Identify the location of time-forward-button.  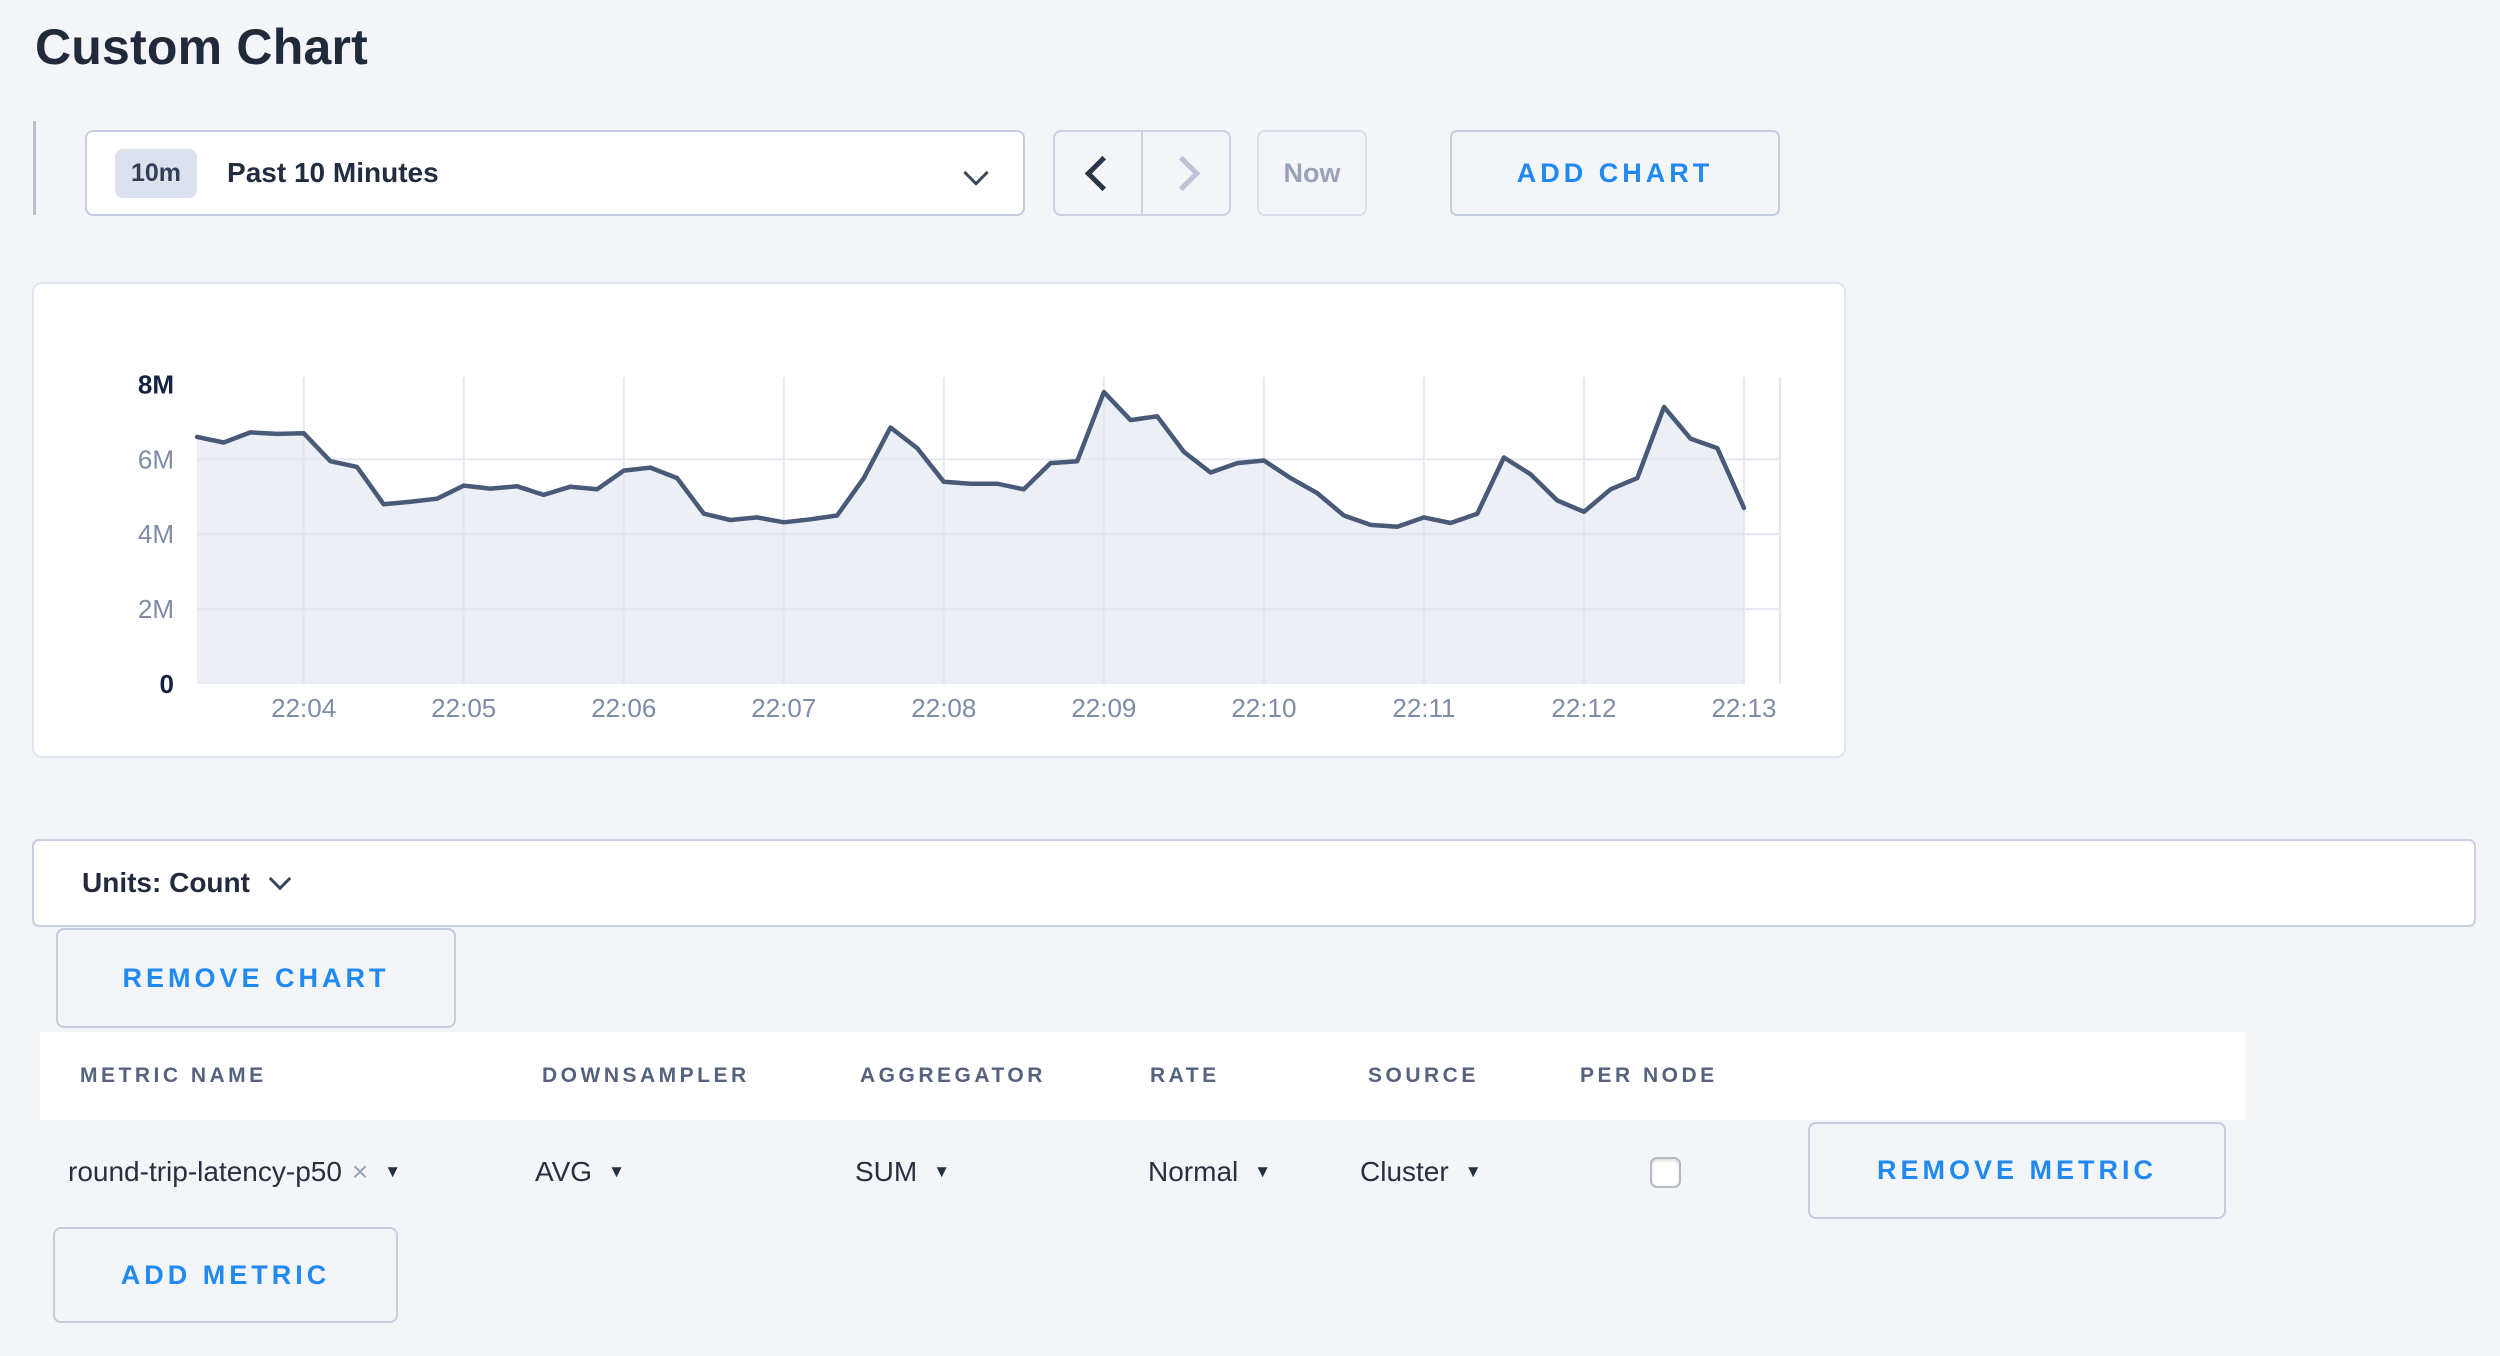
(1185, 173).